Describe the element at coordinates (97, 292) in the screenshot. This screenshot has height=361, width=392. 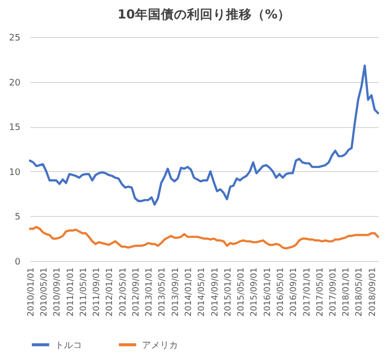
I see `x-tick-label: 2011/09/01` at that location.